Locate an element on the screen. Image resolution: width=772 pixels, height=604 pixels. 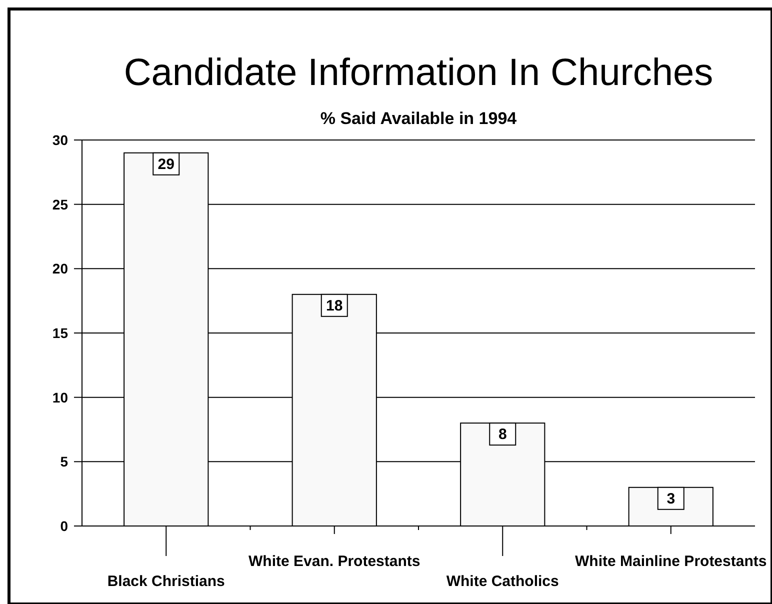
data-label: 29 is located at coordinates (166, 164).